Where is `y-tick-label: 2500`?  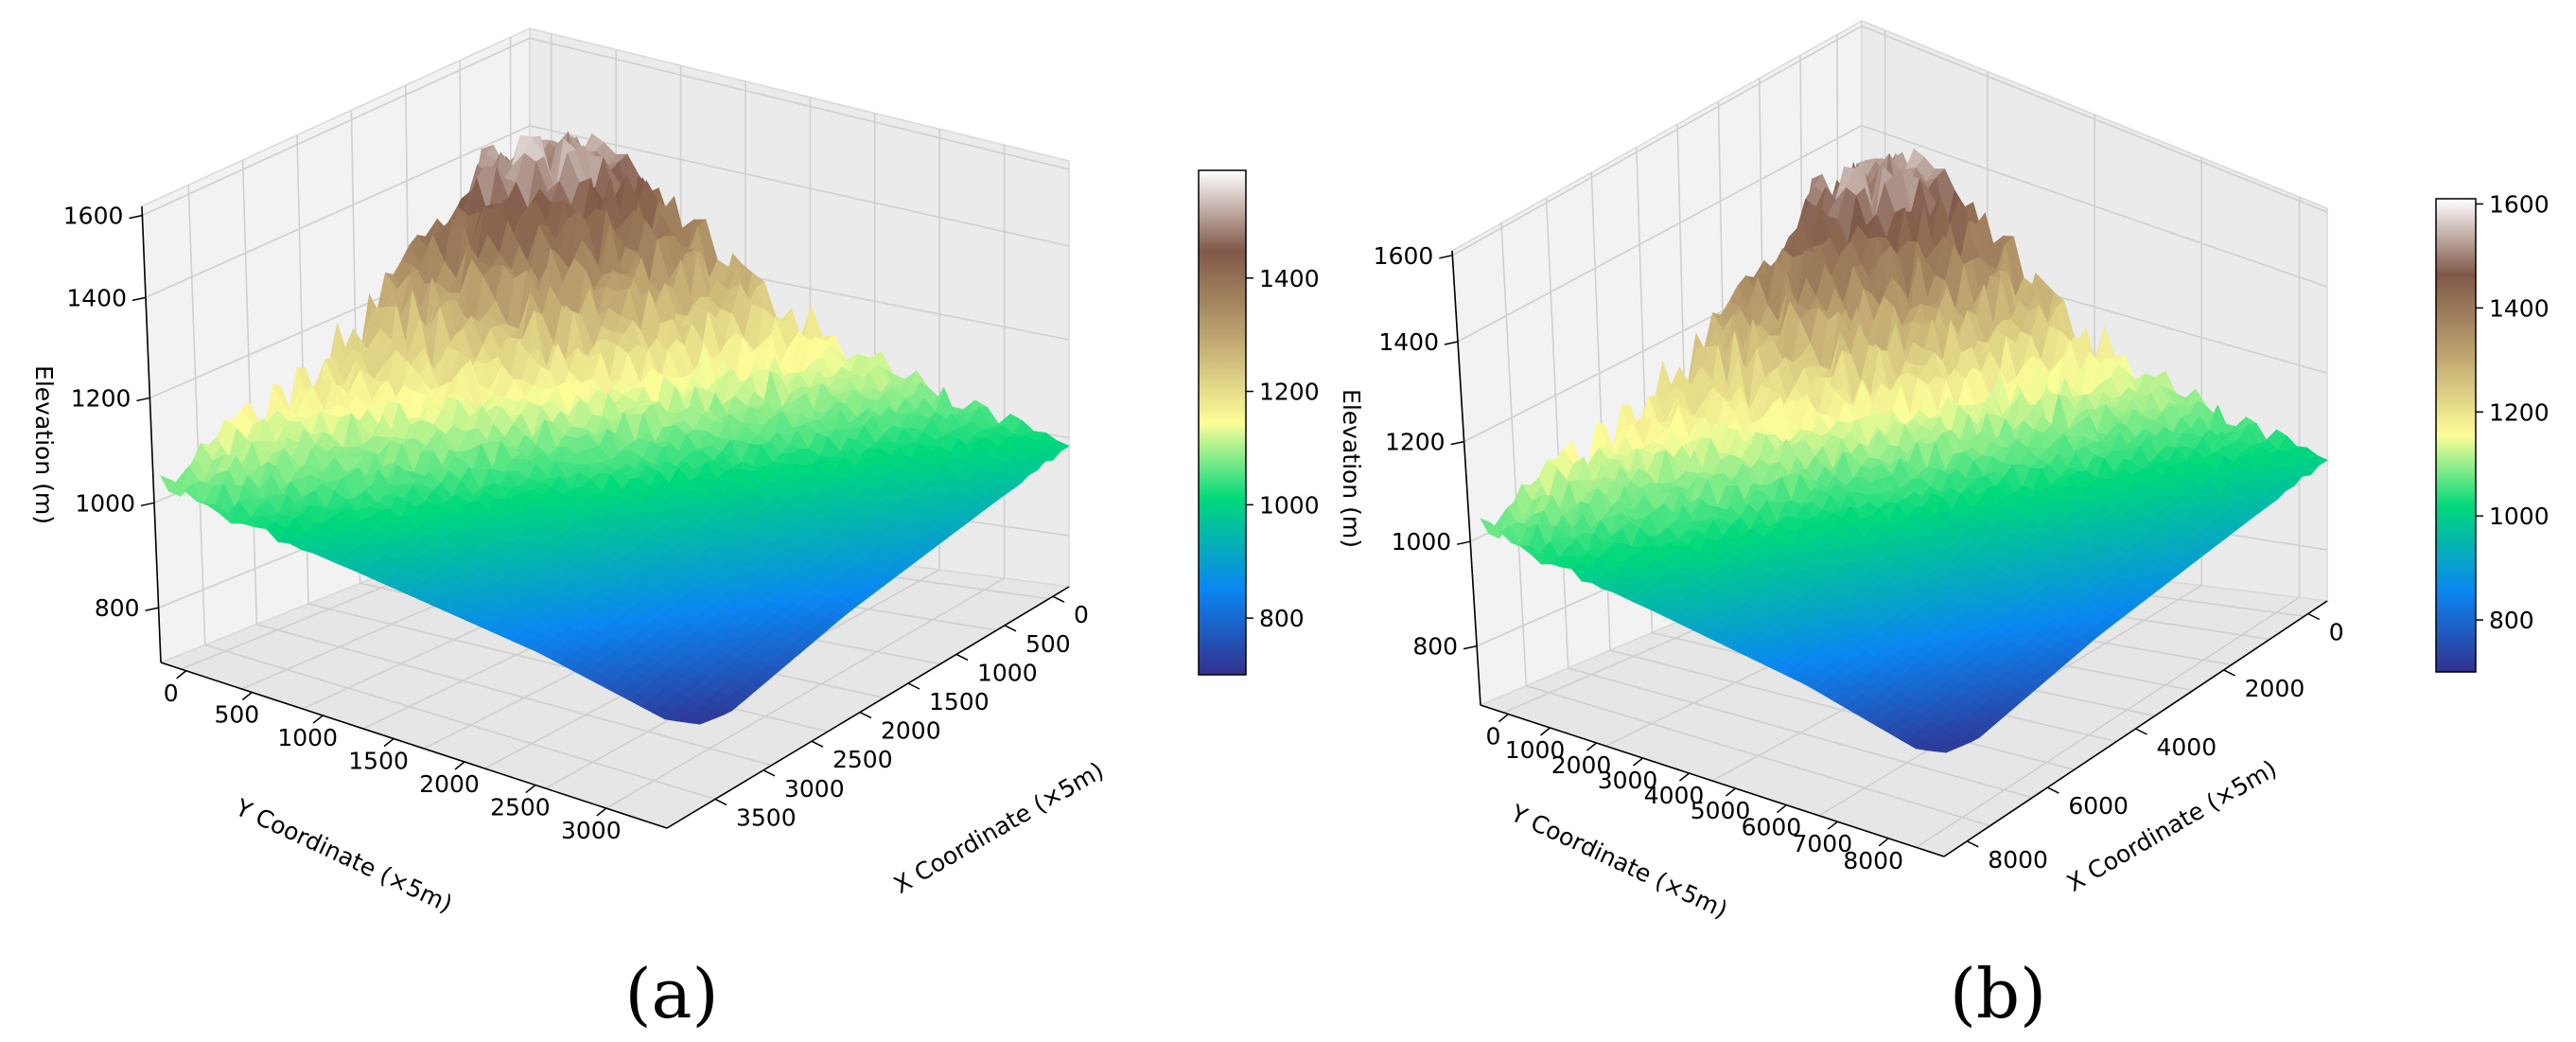 y-tick-label: 2500 is located at coordinates (521, 807).